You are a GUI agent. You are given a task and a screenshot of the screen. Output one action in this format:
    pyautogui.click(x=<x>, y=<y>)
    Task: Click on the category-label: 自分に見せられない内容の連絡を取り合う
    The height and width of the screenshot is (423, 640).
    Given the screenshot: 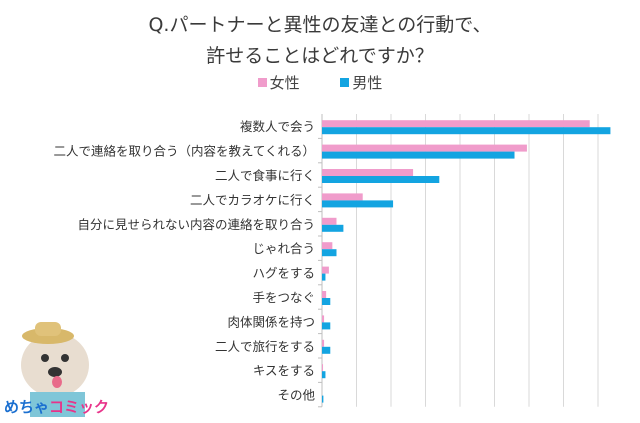 What is the action you would take?
    pyautogui.click(x=196, y=224)
    